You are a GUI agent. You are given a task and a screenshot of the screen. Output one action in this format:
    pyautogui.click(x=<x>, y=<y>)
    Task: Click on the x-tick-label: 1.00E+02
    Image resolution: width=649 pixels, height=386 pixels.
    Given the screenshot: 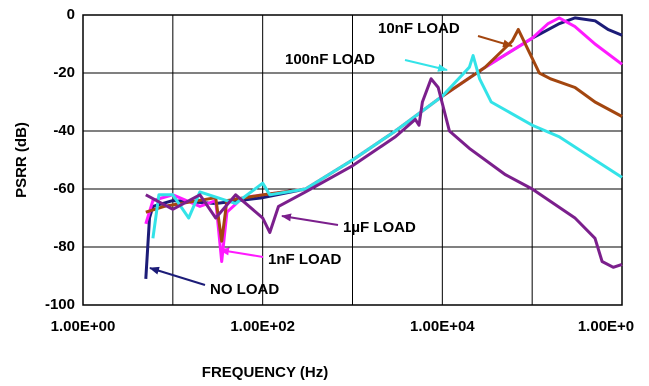 What is the action you would take?
    pyautogui.click(x=262, y=326)
    